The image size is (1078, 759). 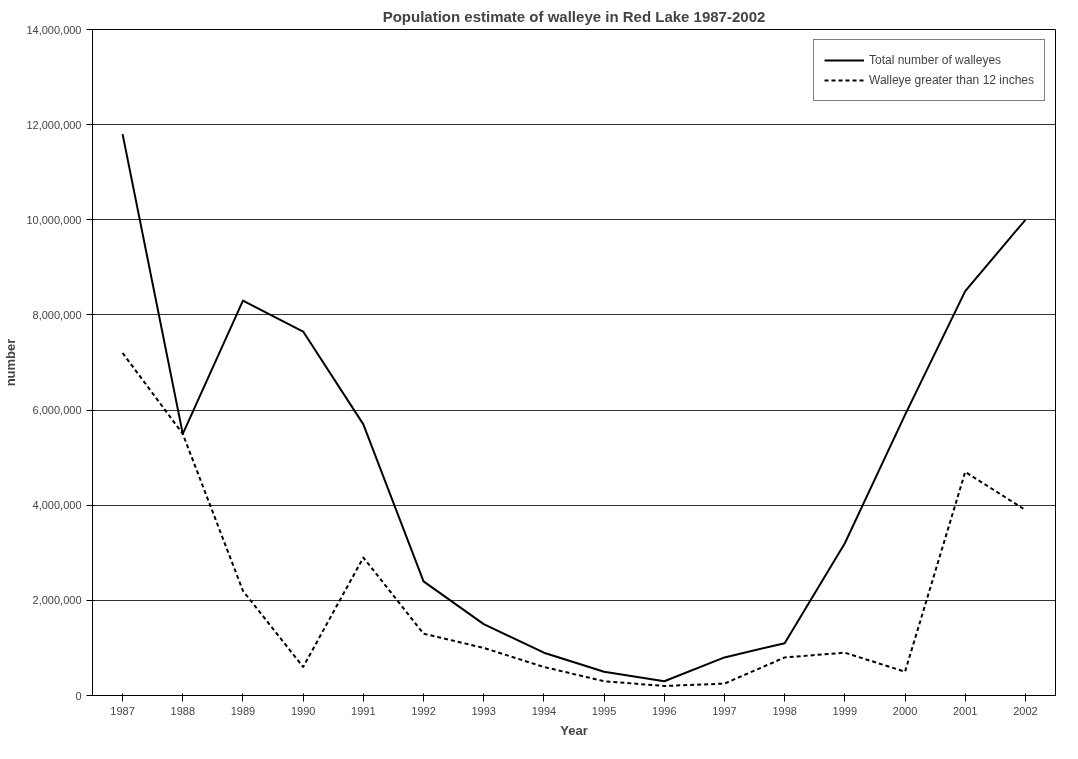 What do you see at coordinates (574, 16) in the screenshot?
I see `chart-title: Population estimate of walleye in Red Lake 1987-2002` at bounding box center [574, 16].